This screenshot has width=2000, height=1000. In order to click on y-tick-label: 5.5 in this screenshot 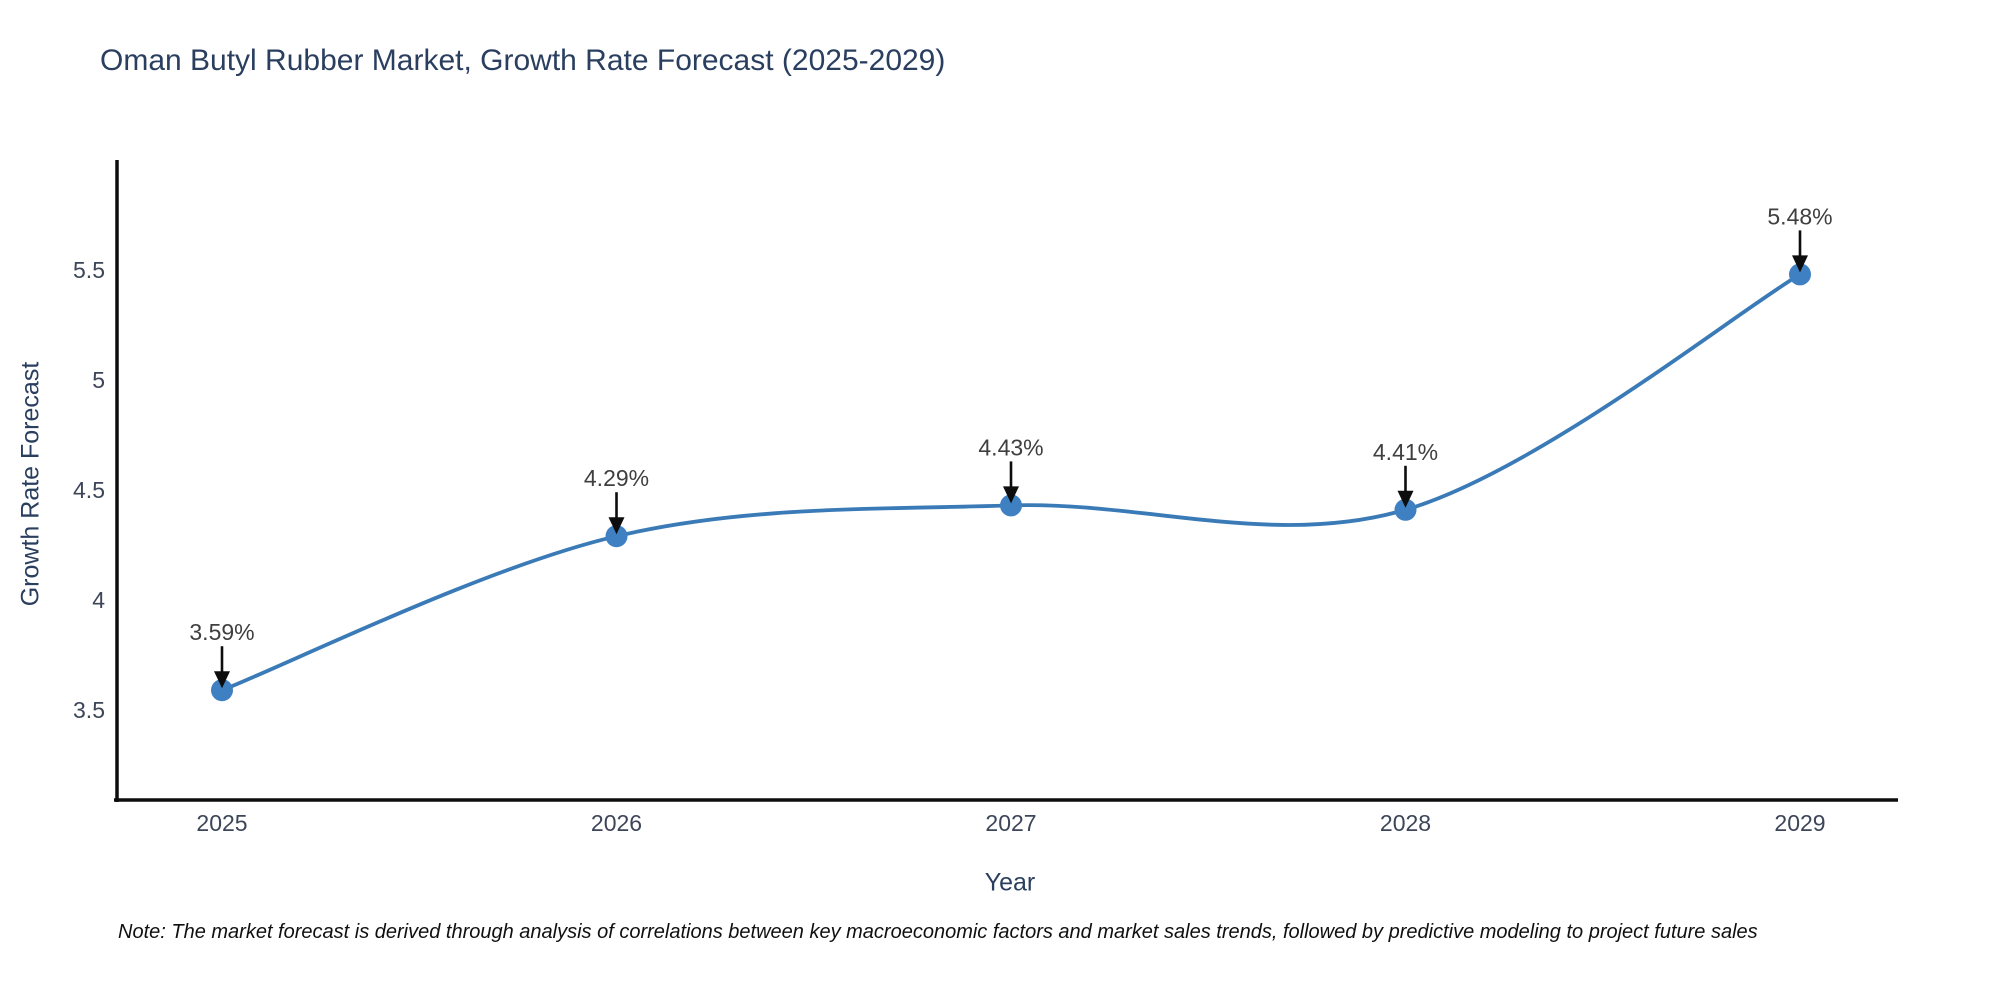, I will do `click(89, 270)`.